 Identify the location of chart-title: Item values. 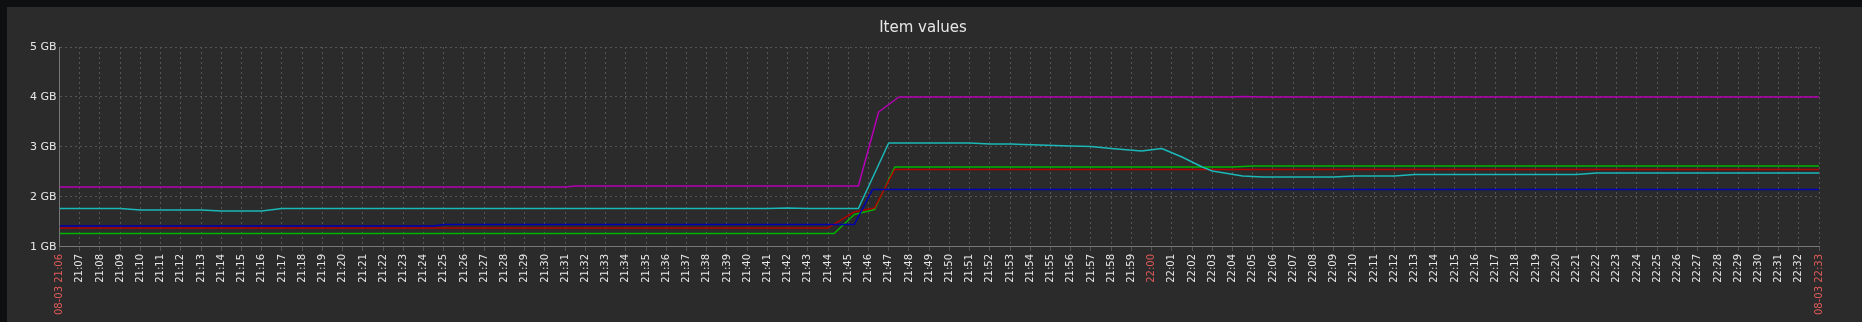
(923, 26).